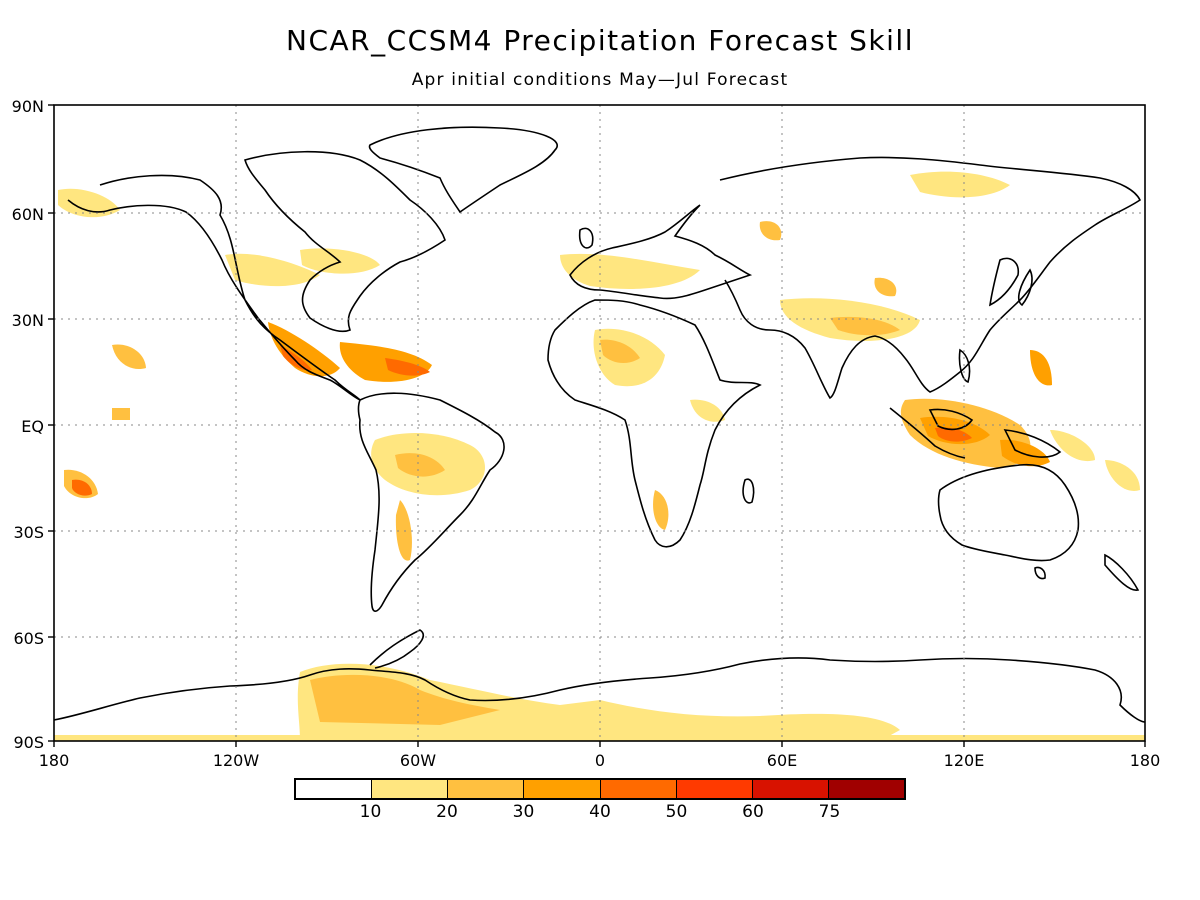  I want to click on map-title: NCAR_CCSM4 Precipitation Forecast Skill, so click(600, 40).